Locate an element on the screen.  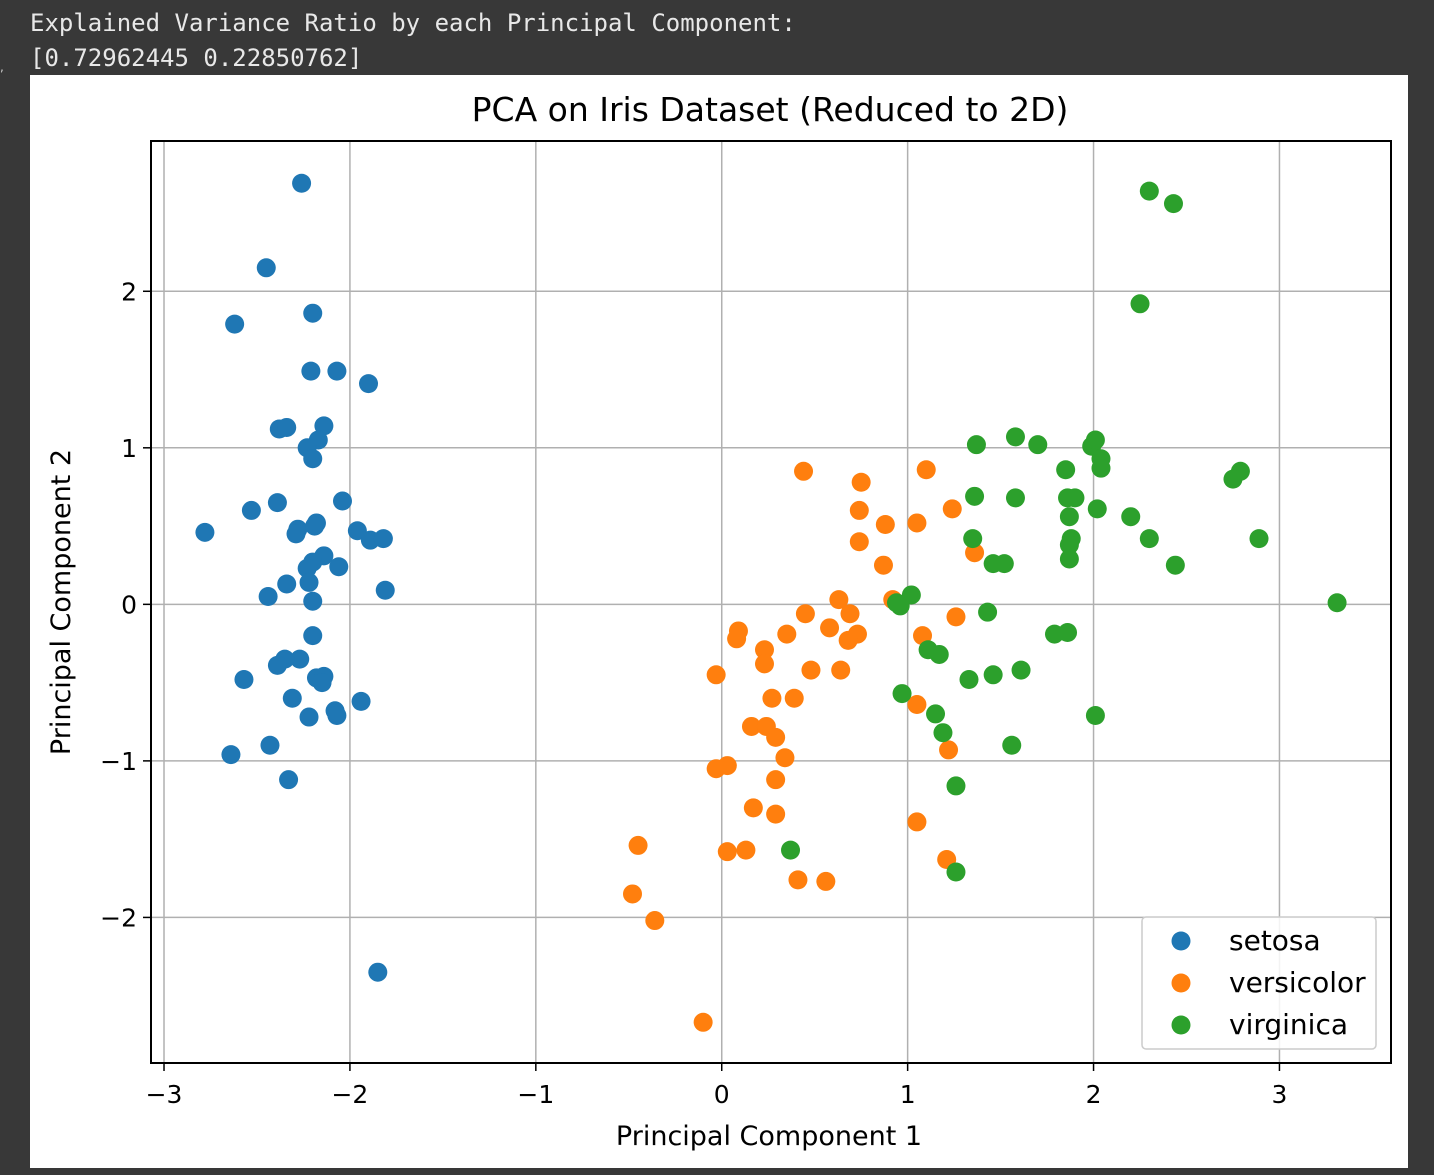
x-axis-title: Principal Component 1 is located at coordinates (769, 1136).